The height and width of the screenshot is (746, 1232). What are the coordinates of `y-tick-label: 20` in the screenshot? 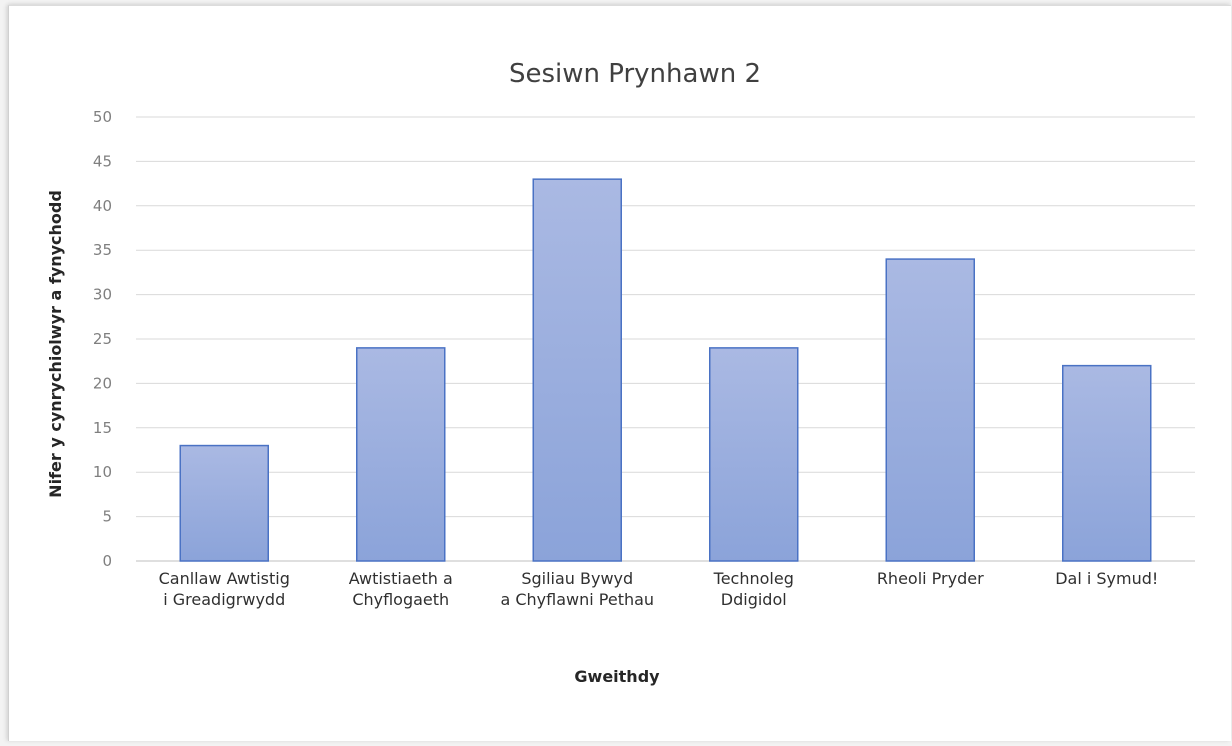 It's located at (102, 383).